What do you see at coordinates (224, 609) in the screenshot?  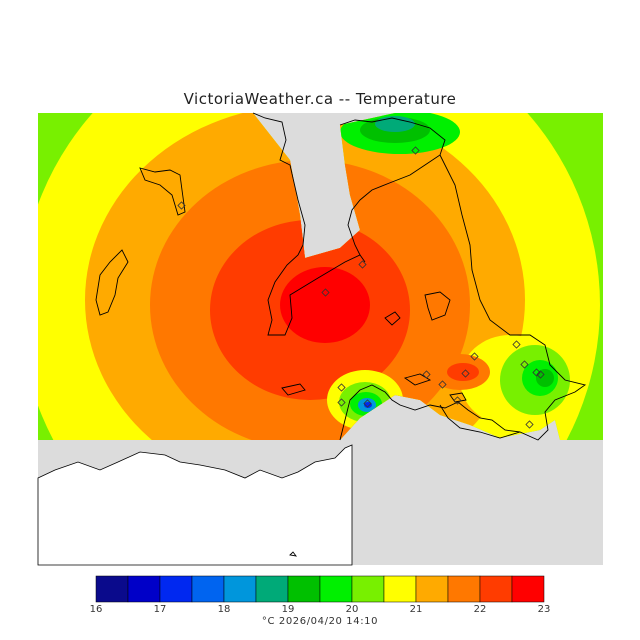 I see `legend-tick-label: 18` at bounding box center [224, 609].